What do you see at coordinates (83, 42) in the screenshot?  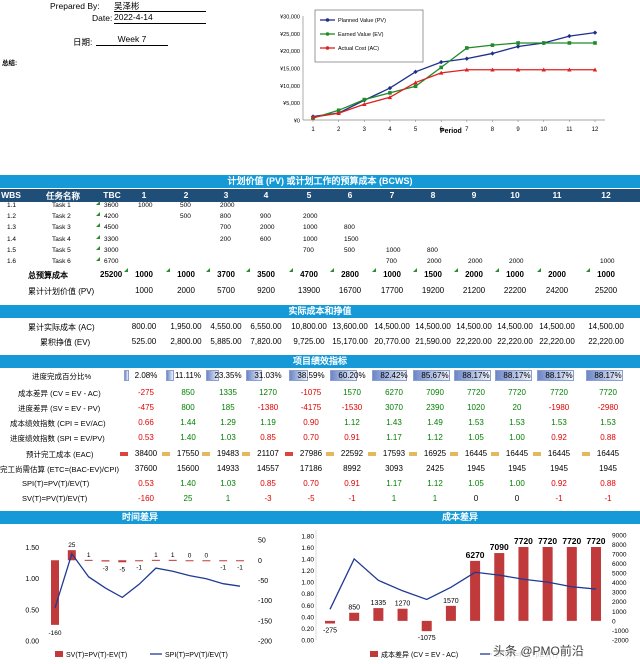 I see `week-label: 日期:` at bounding box center [83, 42].